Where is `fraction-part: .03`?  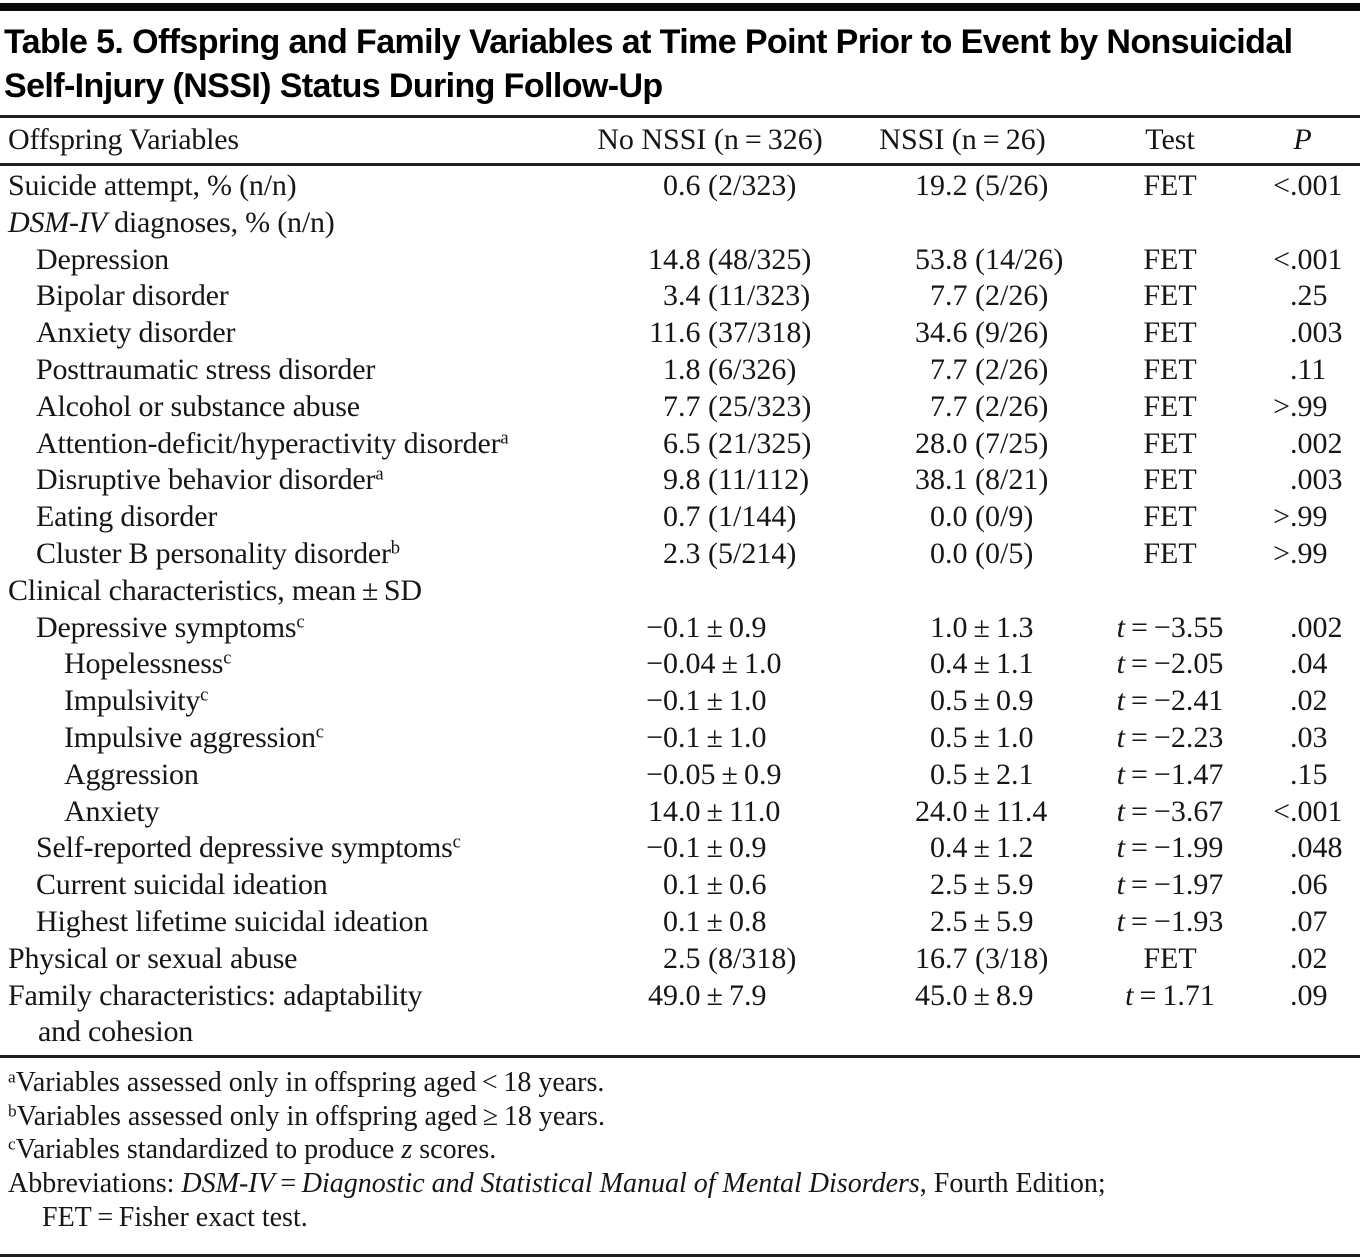 fraction-part: .03 is located at coordinates (1309, 737).